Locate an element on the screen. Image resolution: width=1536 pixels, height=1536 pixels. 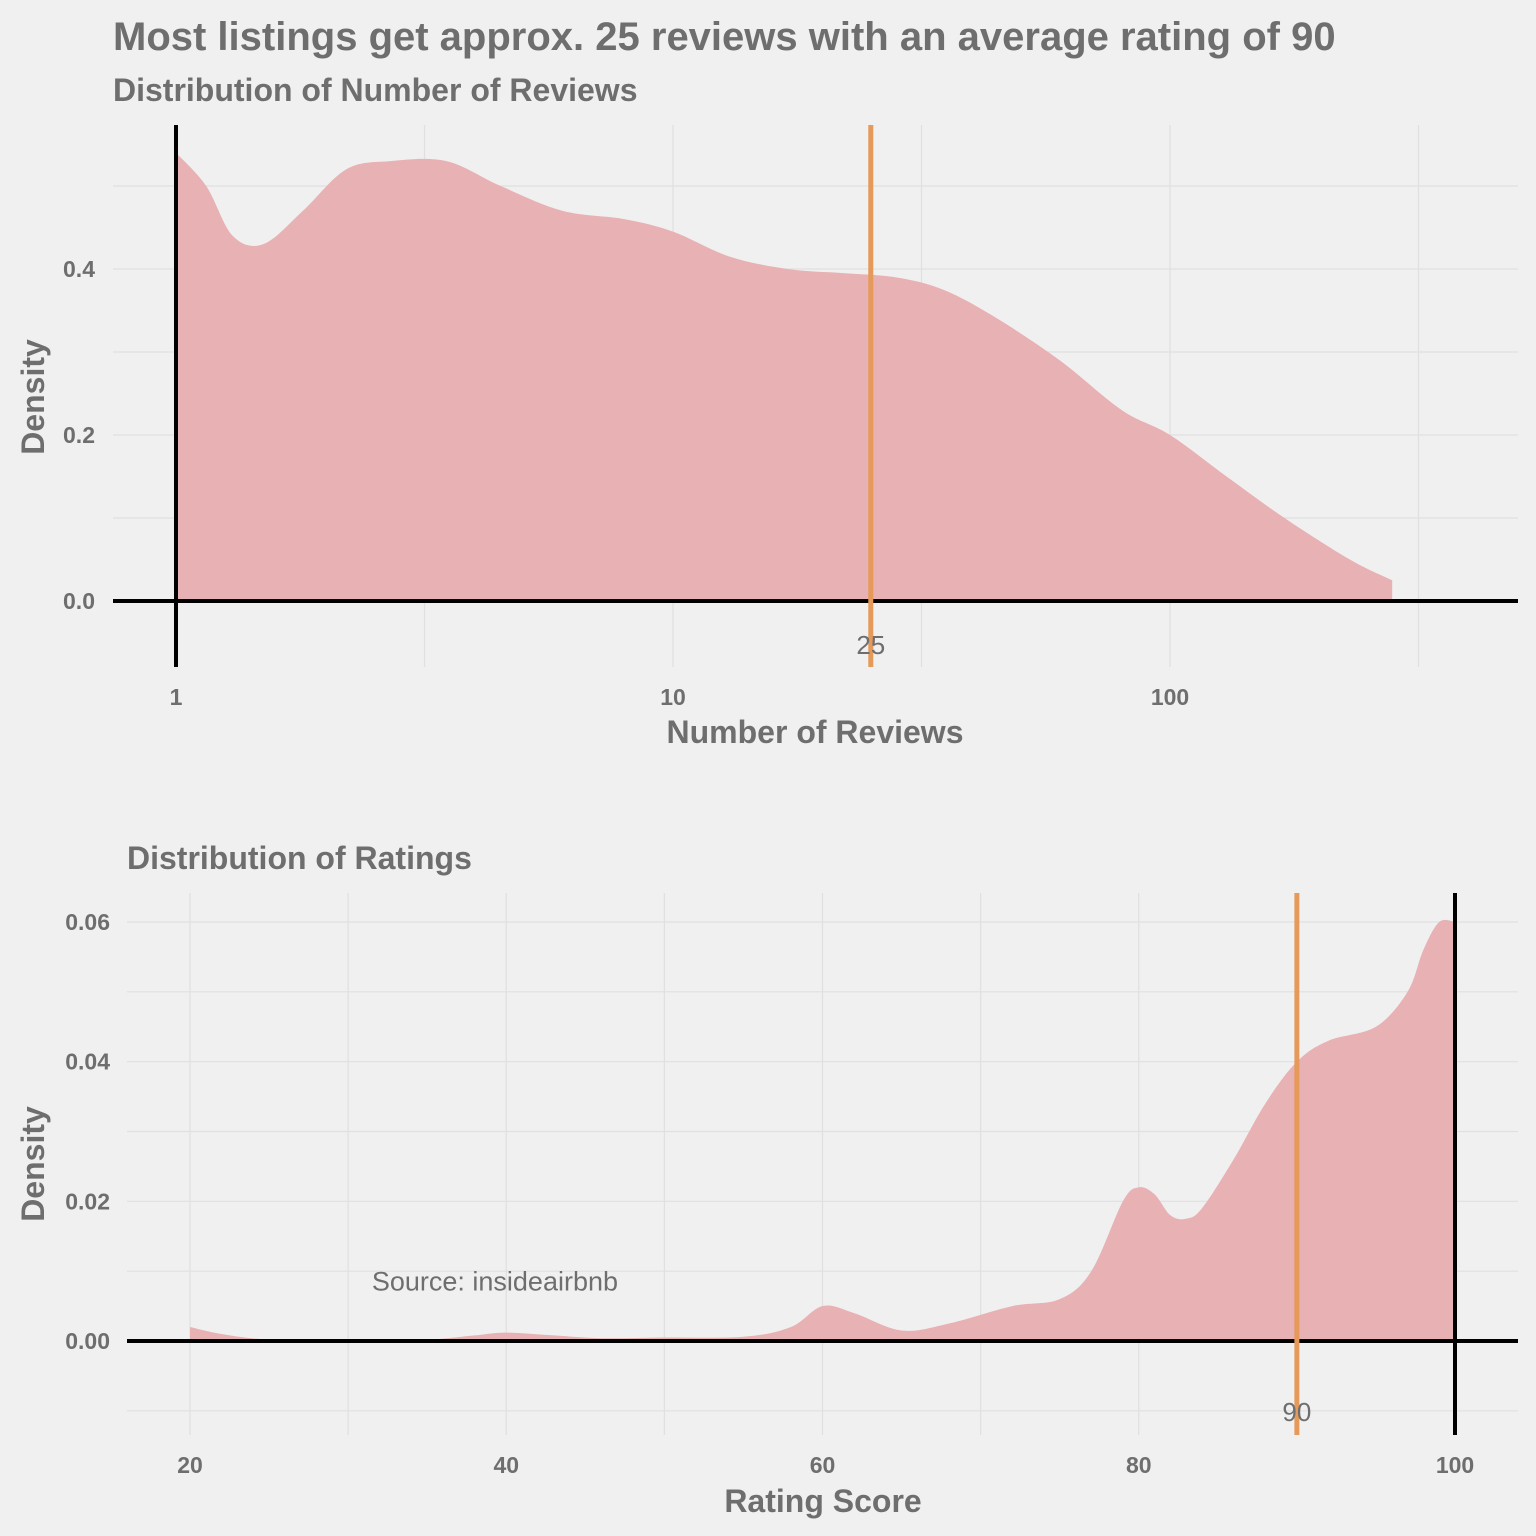
reviews-y-tick-labels: 0.0 0.2 0.4 is located at coordinates (79, 435).